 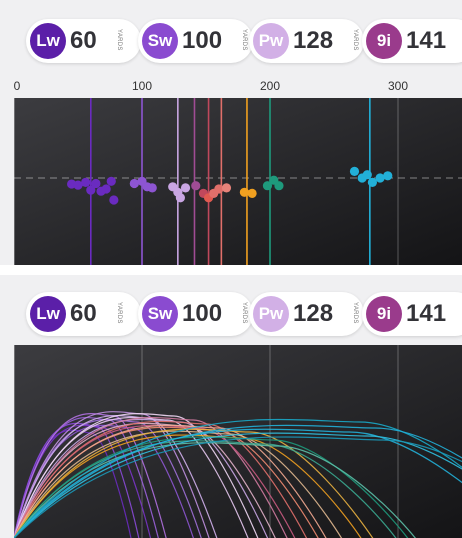 I want to click on panel-divider, so click(x=231, y=270).